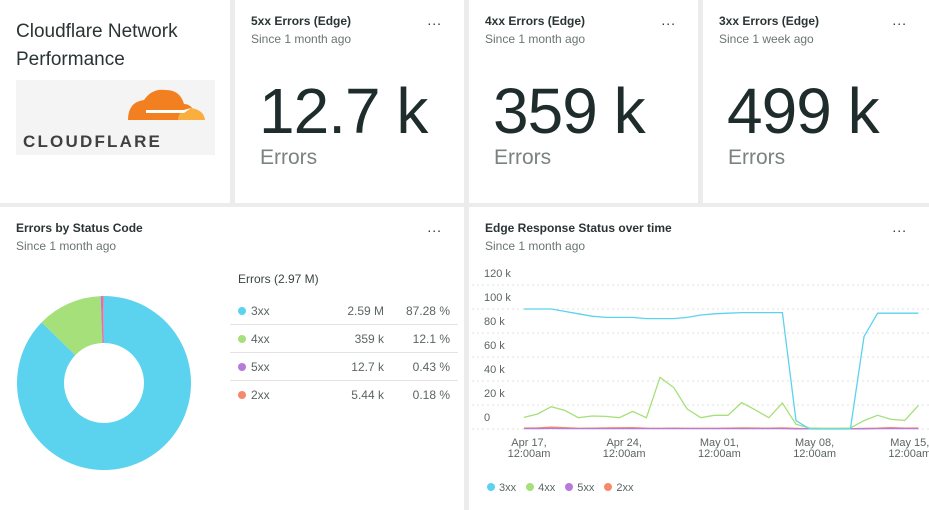 This screenshot has width=929, height=510. I want to click on status-label-cell: 2xx, so click(273, 395).